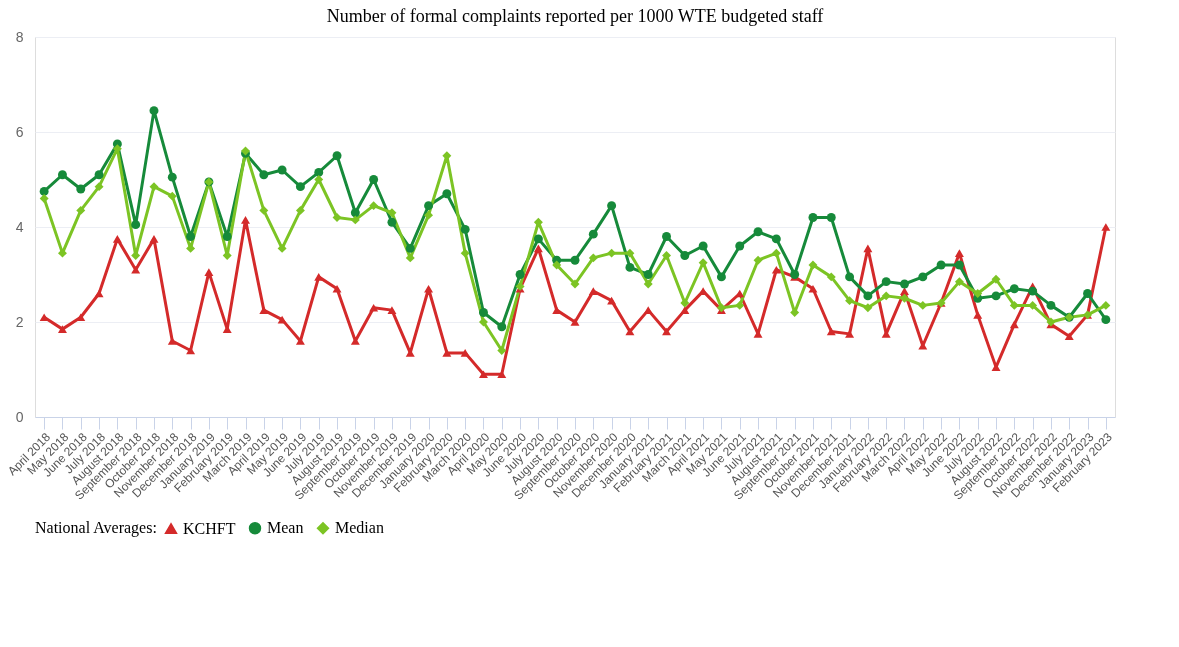  What do you see at coordinates (96, 528) in the screenshot?
I see `legend-title: National Averages:` at bounding box center [96, 528].